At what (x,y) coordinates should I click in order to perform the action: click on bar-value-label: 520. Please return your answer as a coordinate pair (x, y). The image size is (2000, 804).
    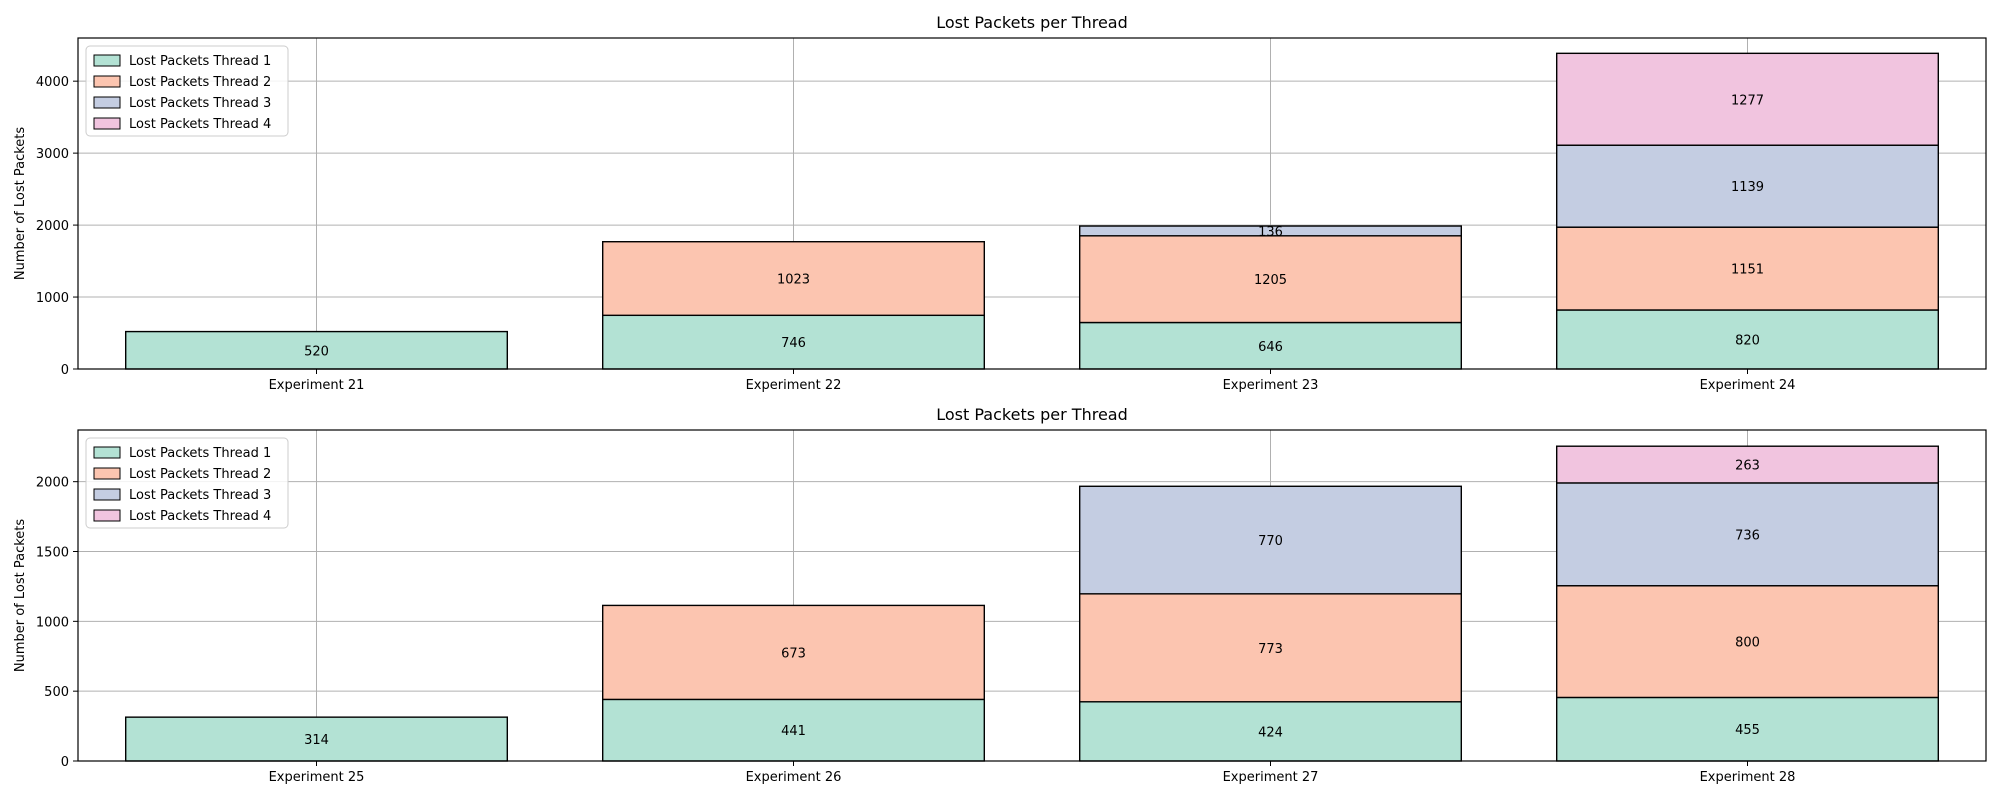
    Looking at the image, I should click on (316, 351).